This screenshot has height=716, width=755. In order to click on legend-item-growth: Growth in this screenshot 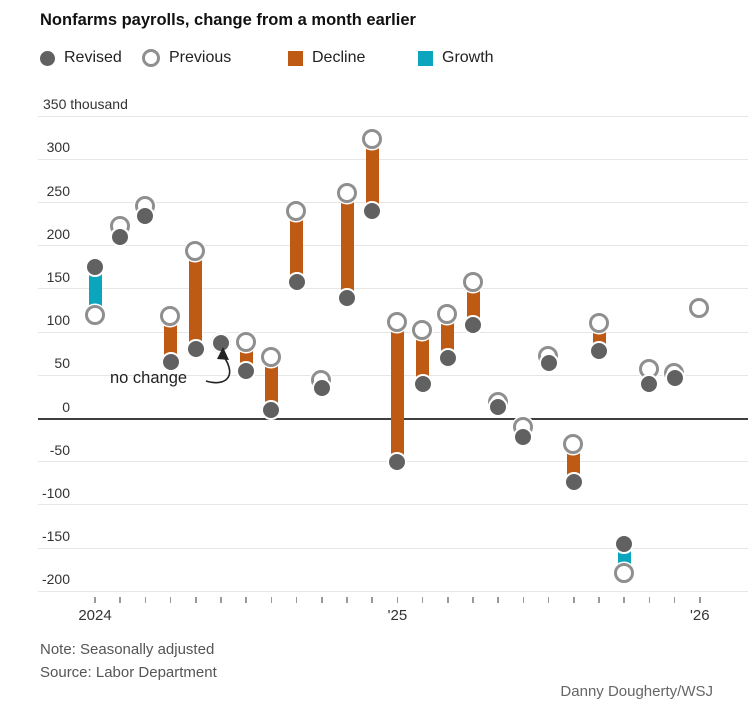, I will do `click(456, 58)`.